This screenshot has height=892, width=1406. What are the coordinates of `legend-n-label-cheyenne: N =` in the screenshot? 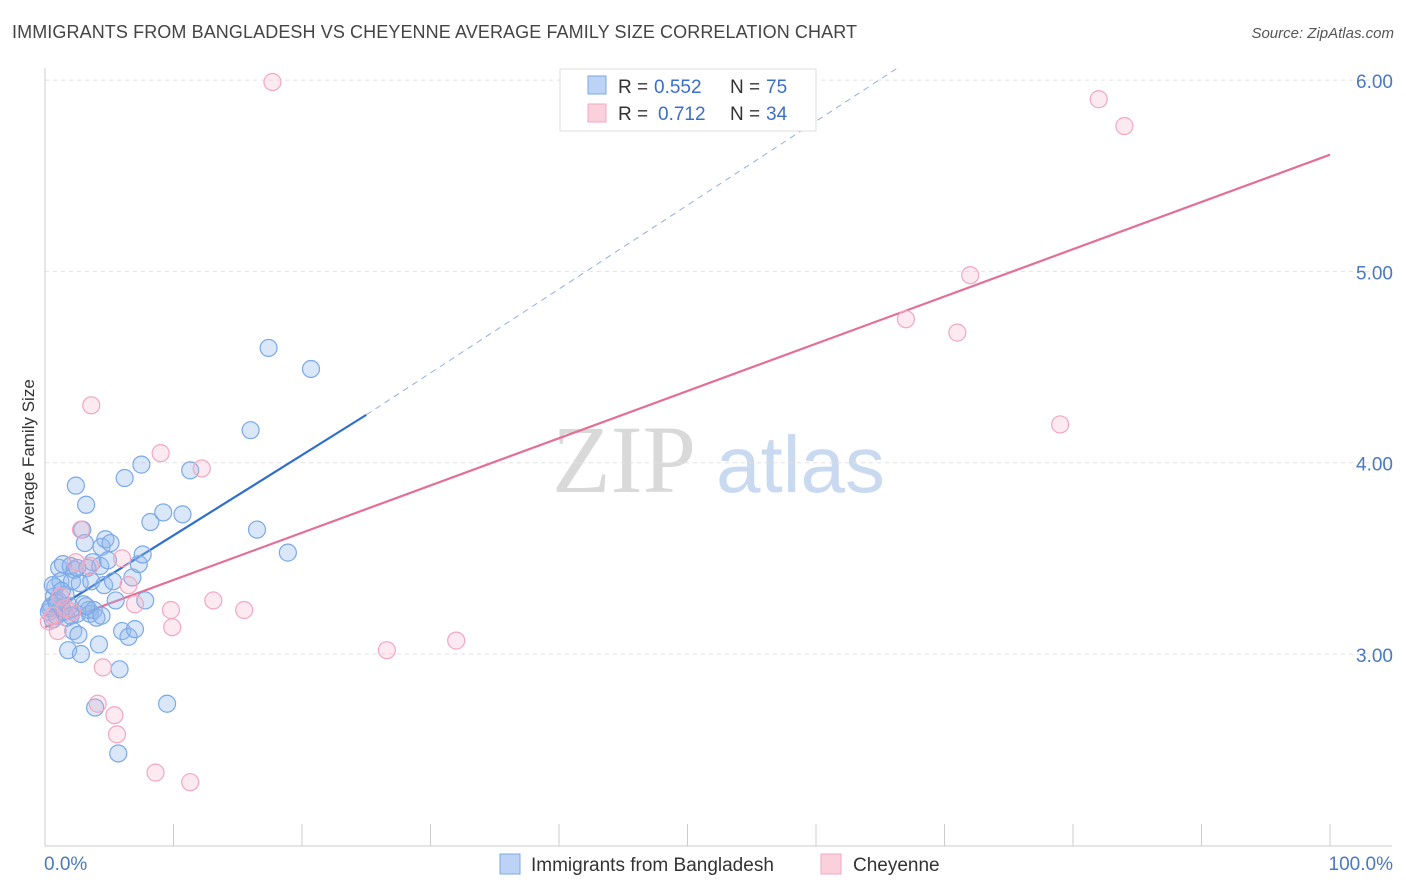 It's located at (745, 114).